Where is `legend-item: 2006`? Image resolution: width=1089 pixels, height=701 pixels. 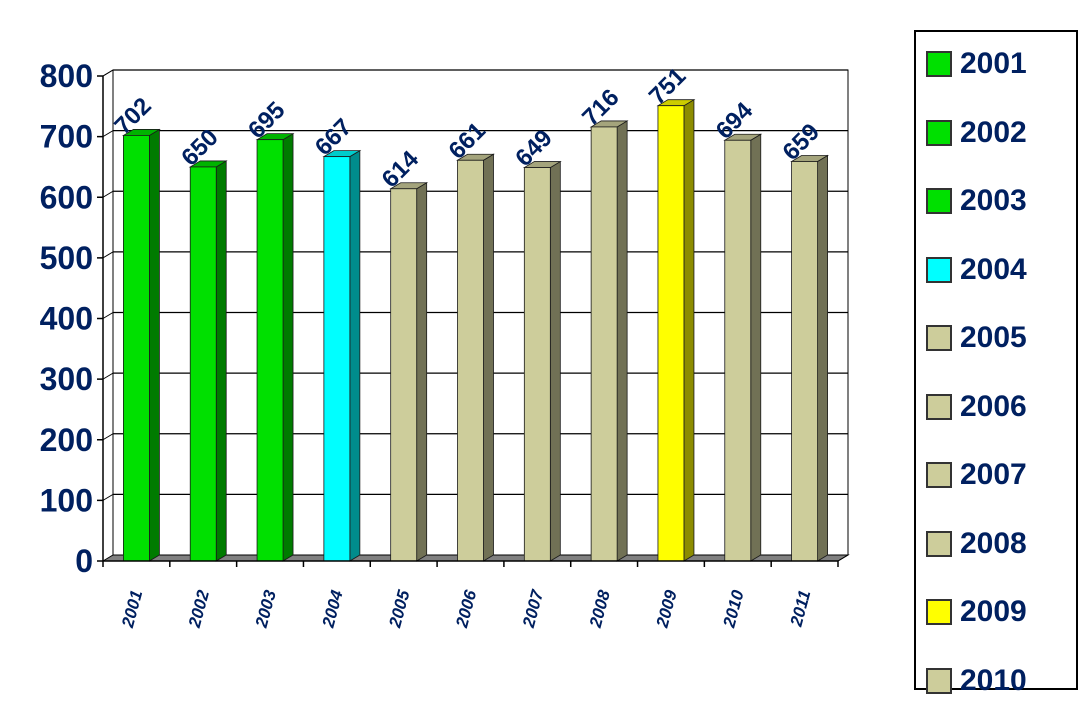
legend-item: 2006 is located at coordinates (976, 407).